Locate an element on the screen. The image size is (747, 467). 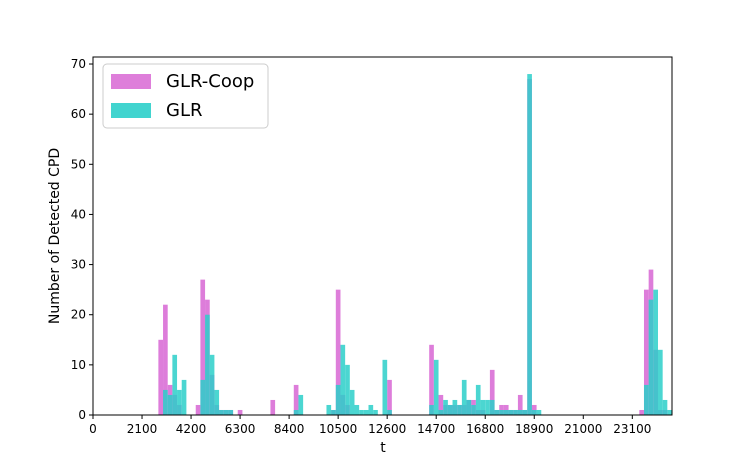
y-tick-label: 20 is located at coordinates (78, 315).